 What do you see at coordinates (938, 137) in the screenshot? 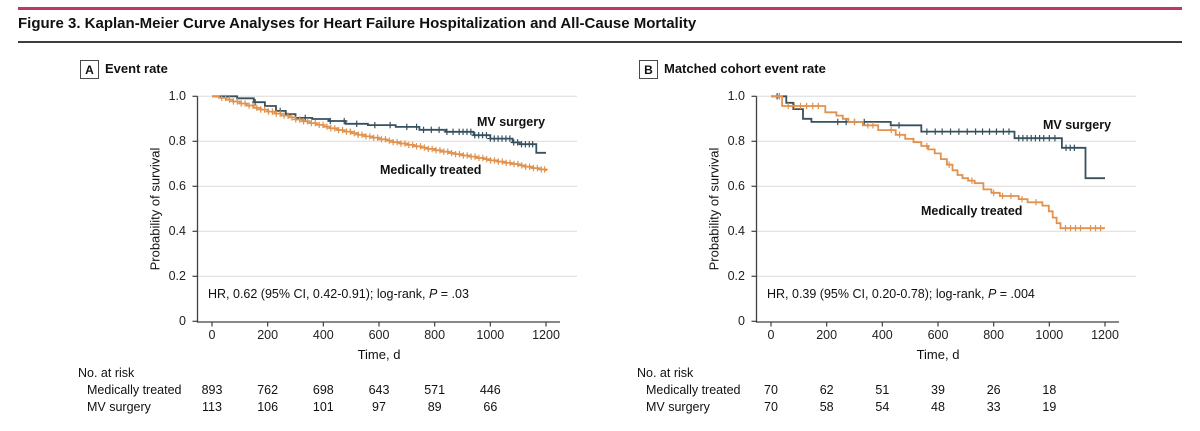
I see `km-curve-mv-surgery` at bounding box center [938, 137].